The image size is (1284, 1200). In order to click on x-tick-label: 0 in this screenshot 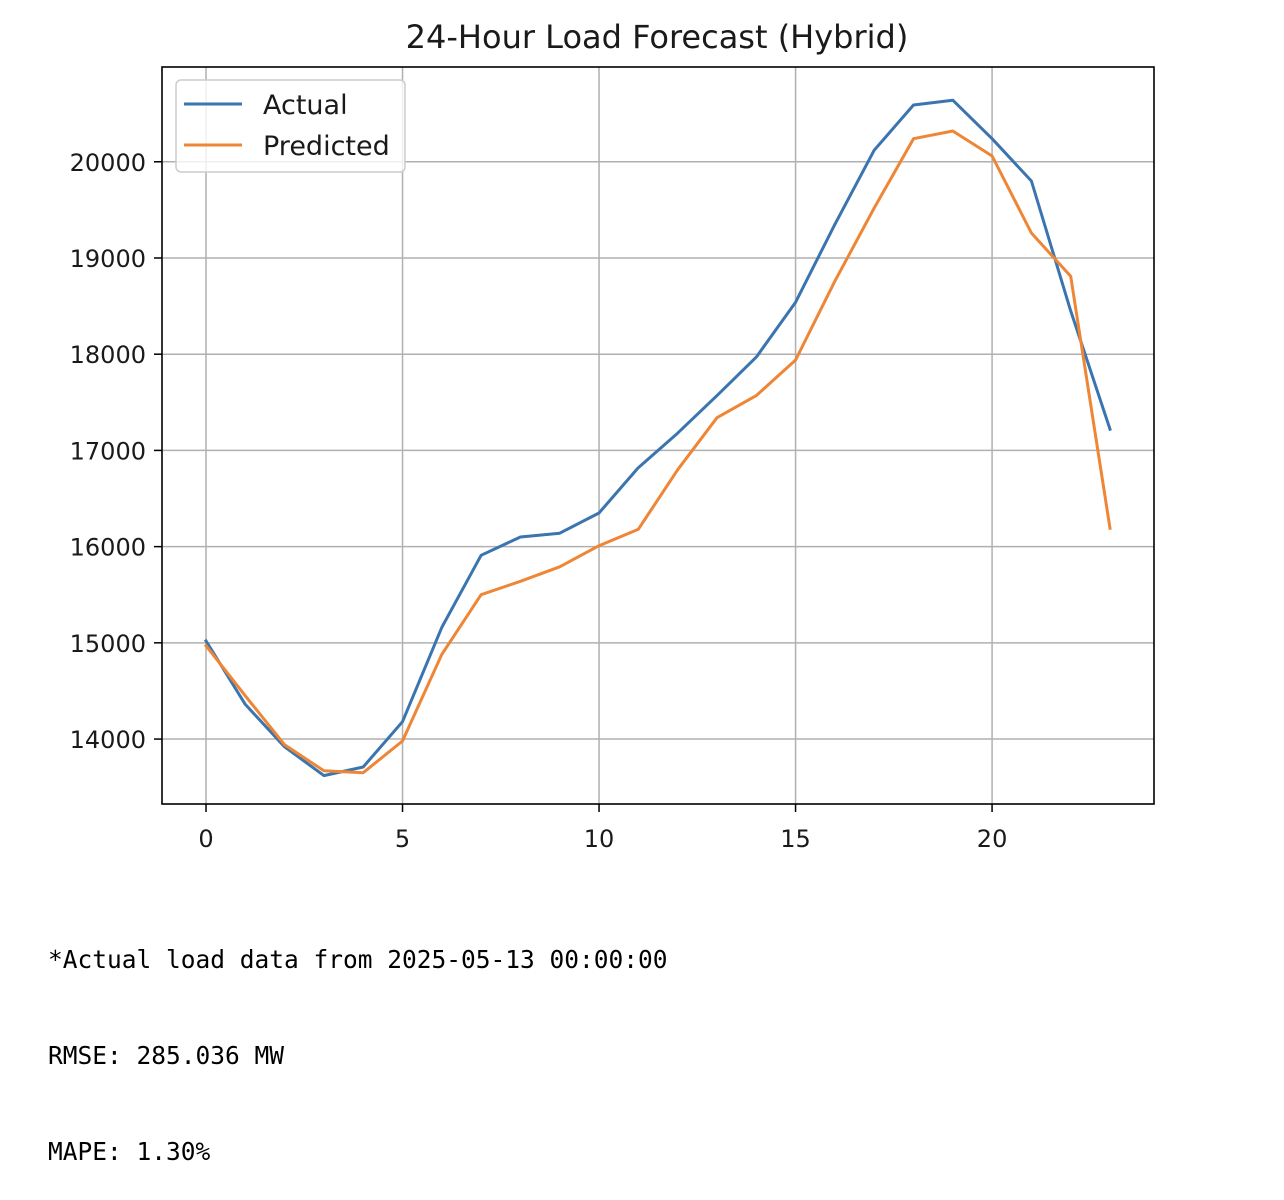, I will do `click(205, 839)`.